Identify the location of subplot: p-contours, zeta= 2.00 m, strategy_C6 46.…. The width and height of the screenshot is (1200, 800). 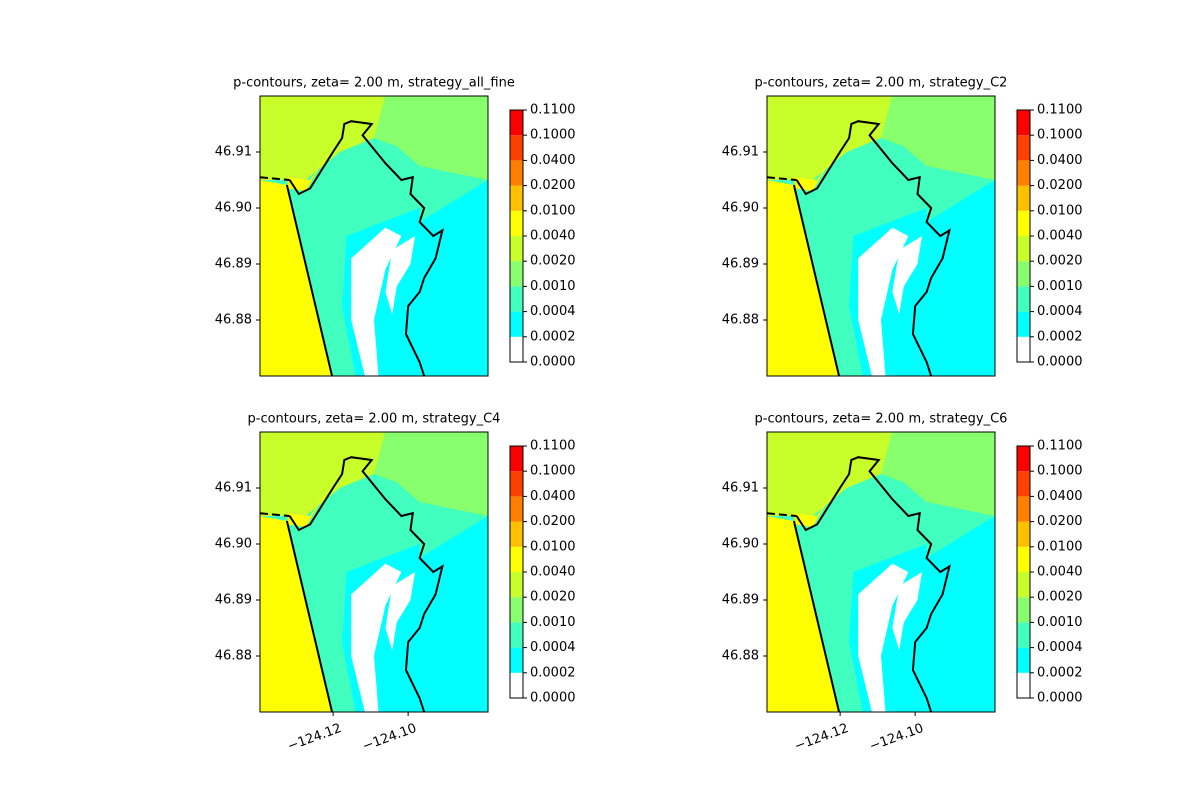
(902, 583).